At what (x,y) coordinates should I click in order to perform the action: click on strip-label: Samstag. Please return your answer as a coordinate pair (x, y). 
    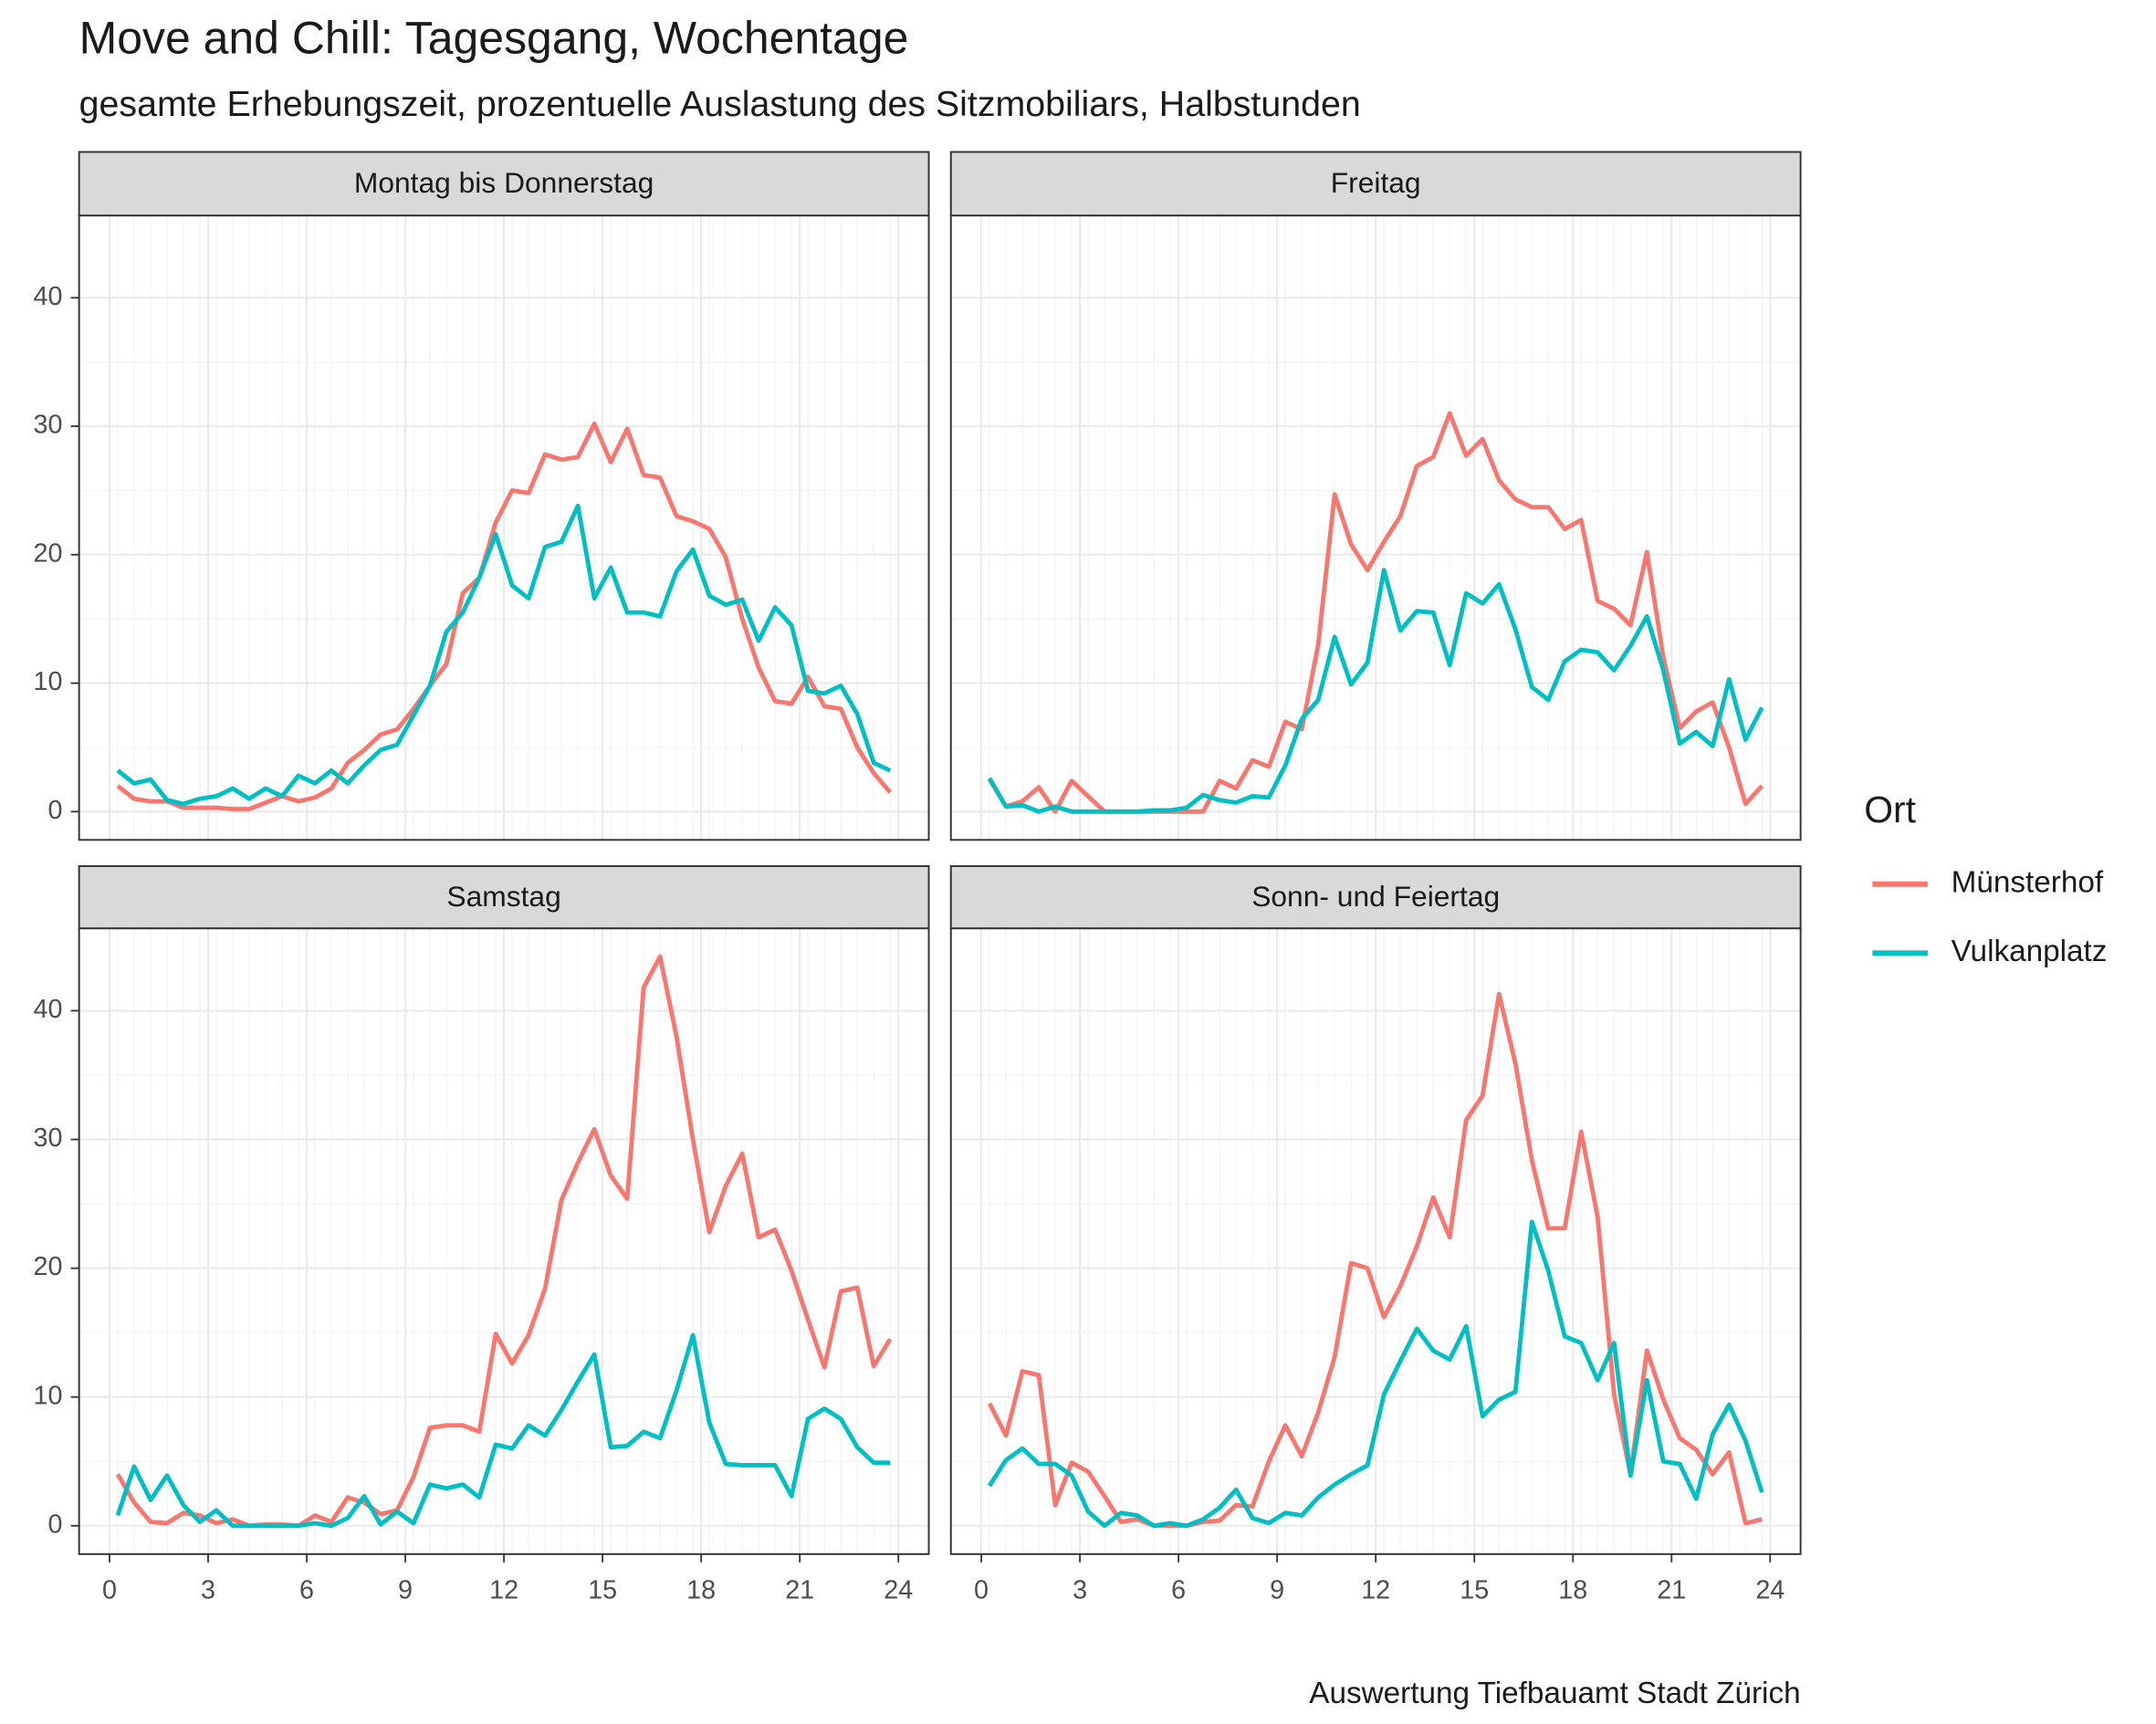
    Looking at the image, I should click on (503, 896).